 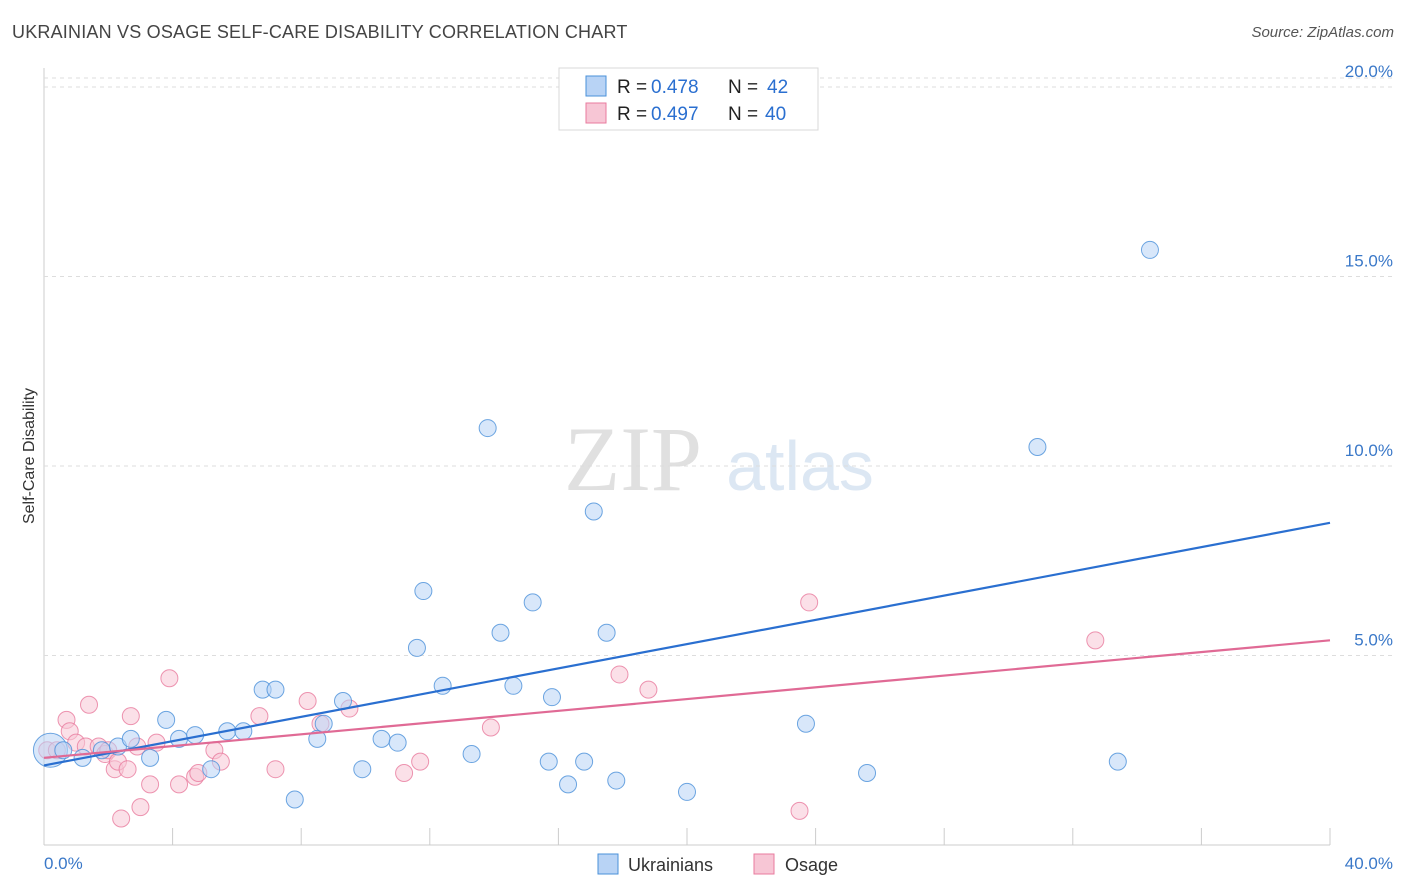 What do you see at coordinates (63, 863) in the screenshot?
I see `x-tick-label-min: 0.0%` at bounding box center [63, 863].